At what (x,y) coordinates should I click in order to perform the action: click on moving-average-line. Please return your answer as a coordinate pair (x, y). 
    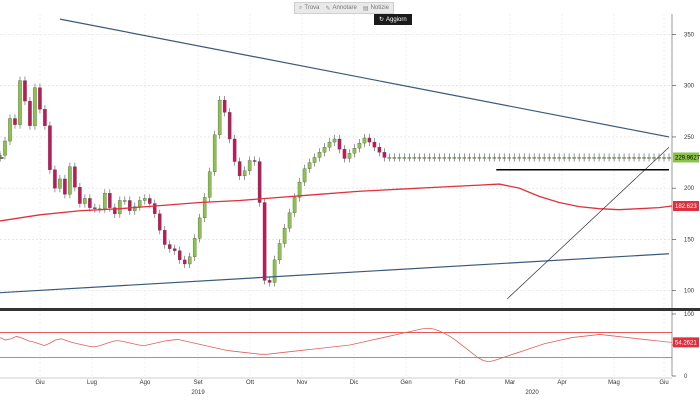
    Looking at the image, I should click on (336, 202).